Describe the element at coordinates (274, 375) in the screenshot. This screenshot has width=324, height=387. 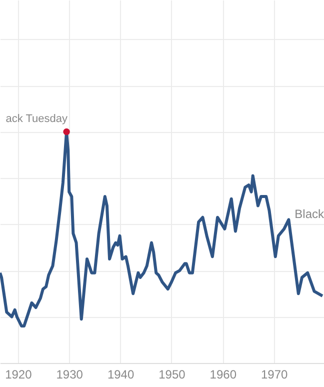
I see `x-tick-label: 1970` at that location.